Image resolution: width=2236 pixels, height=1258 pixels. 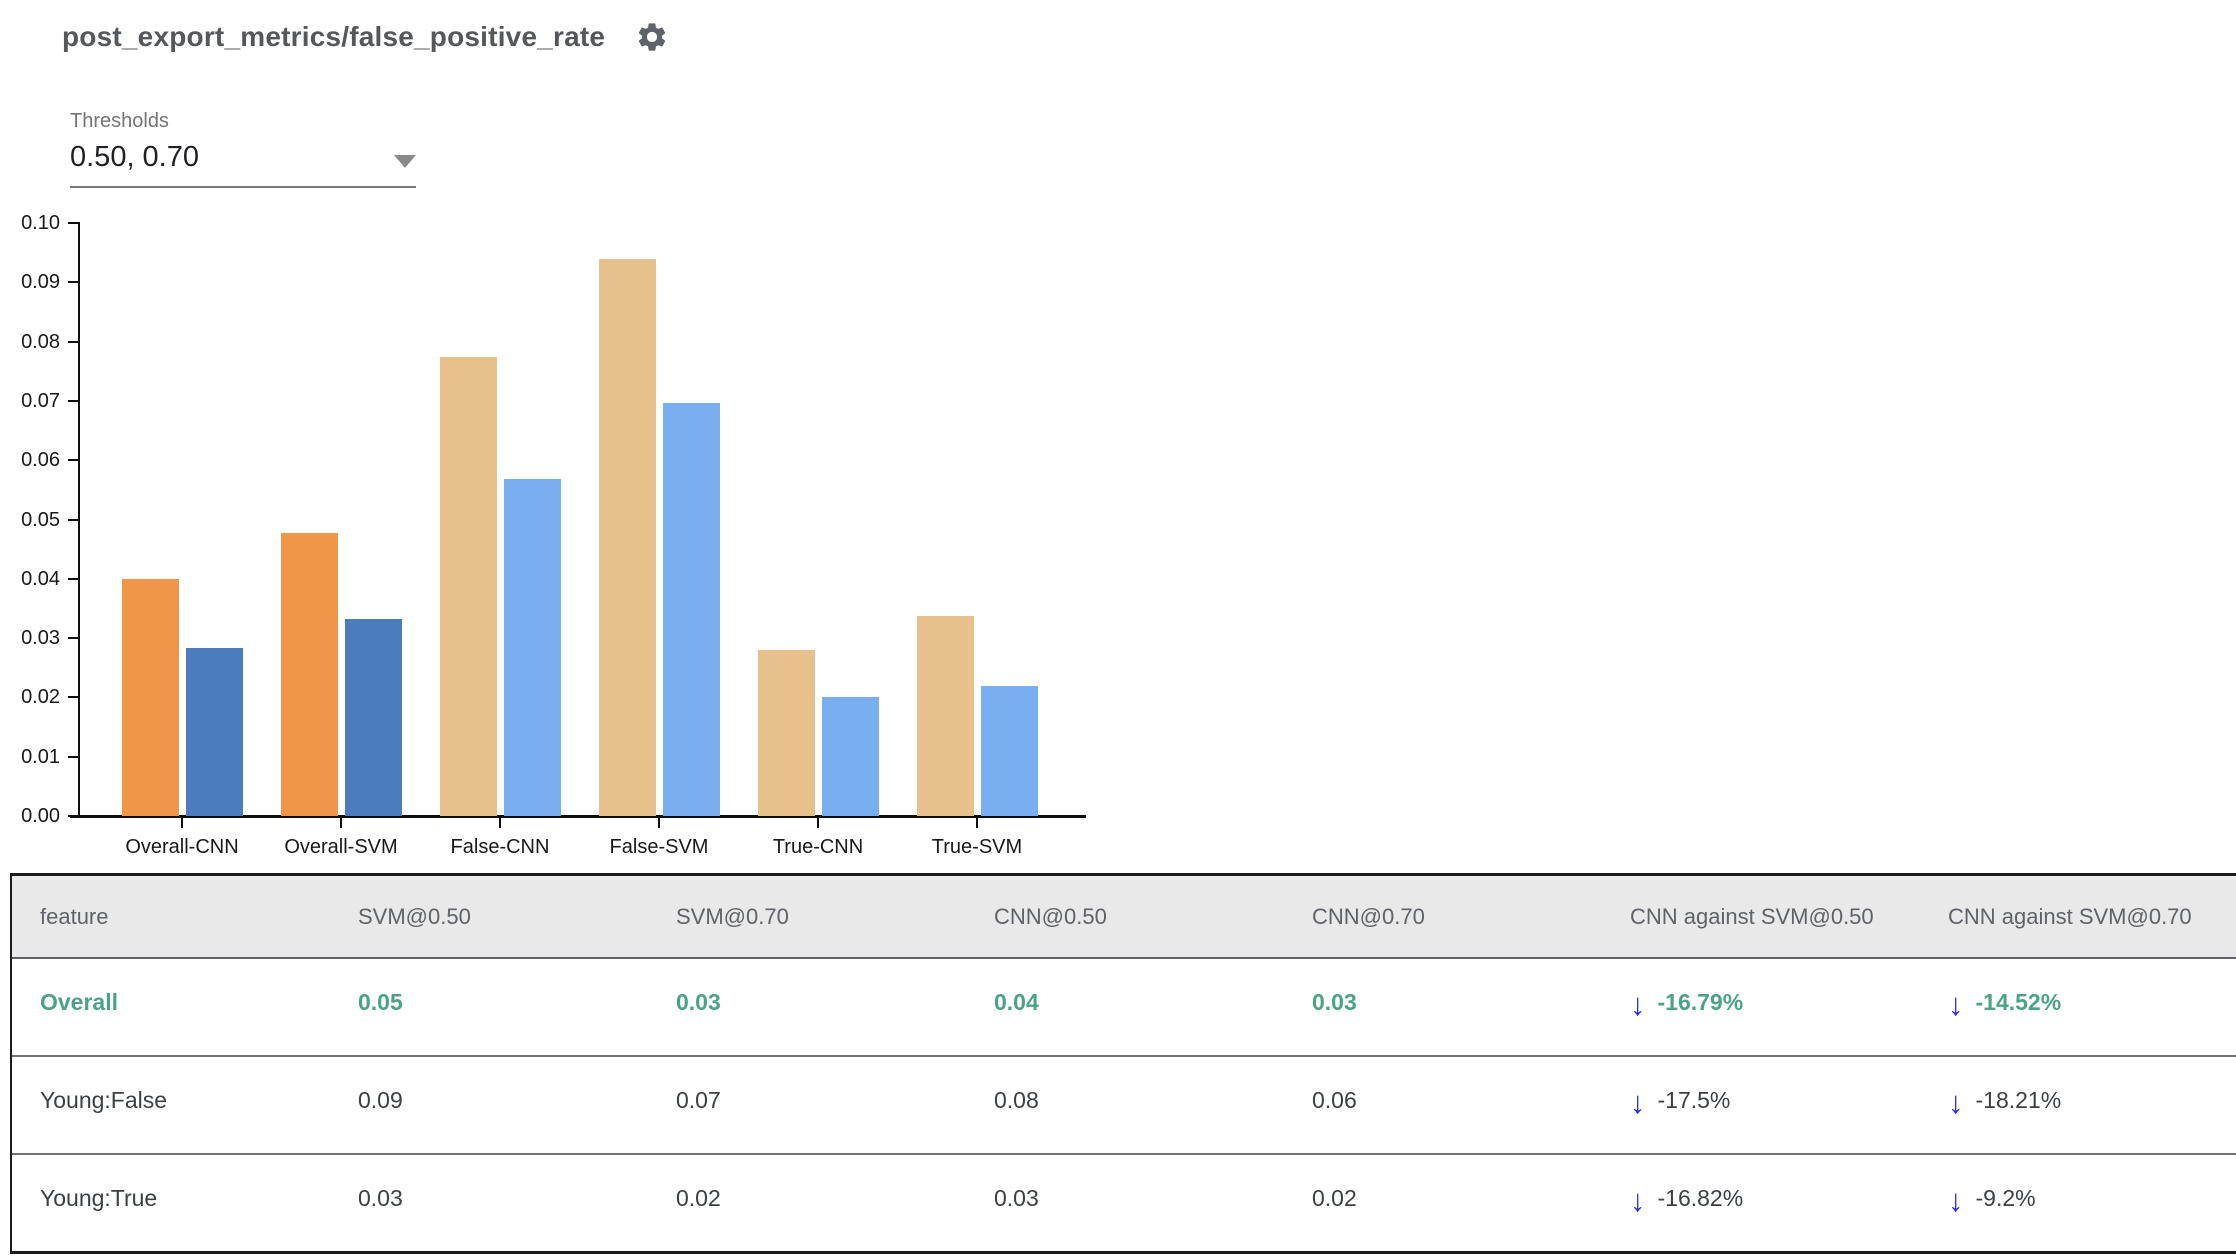 What do you see at coordinates (2078, 1203) in the screenshot?
I see `comparison-cell: ↓ -9.2%` at bounding box center [2078, 1203].